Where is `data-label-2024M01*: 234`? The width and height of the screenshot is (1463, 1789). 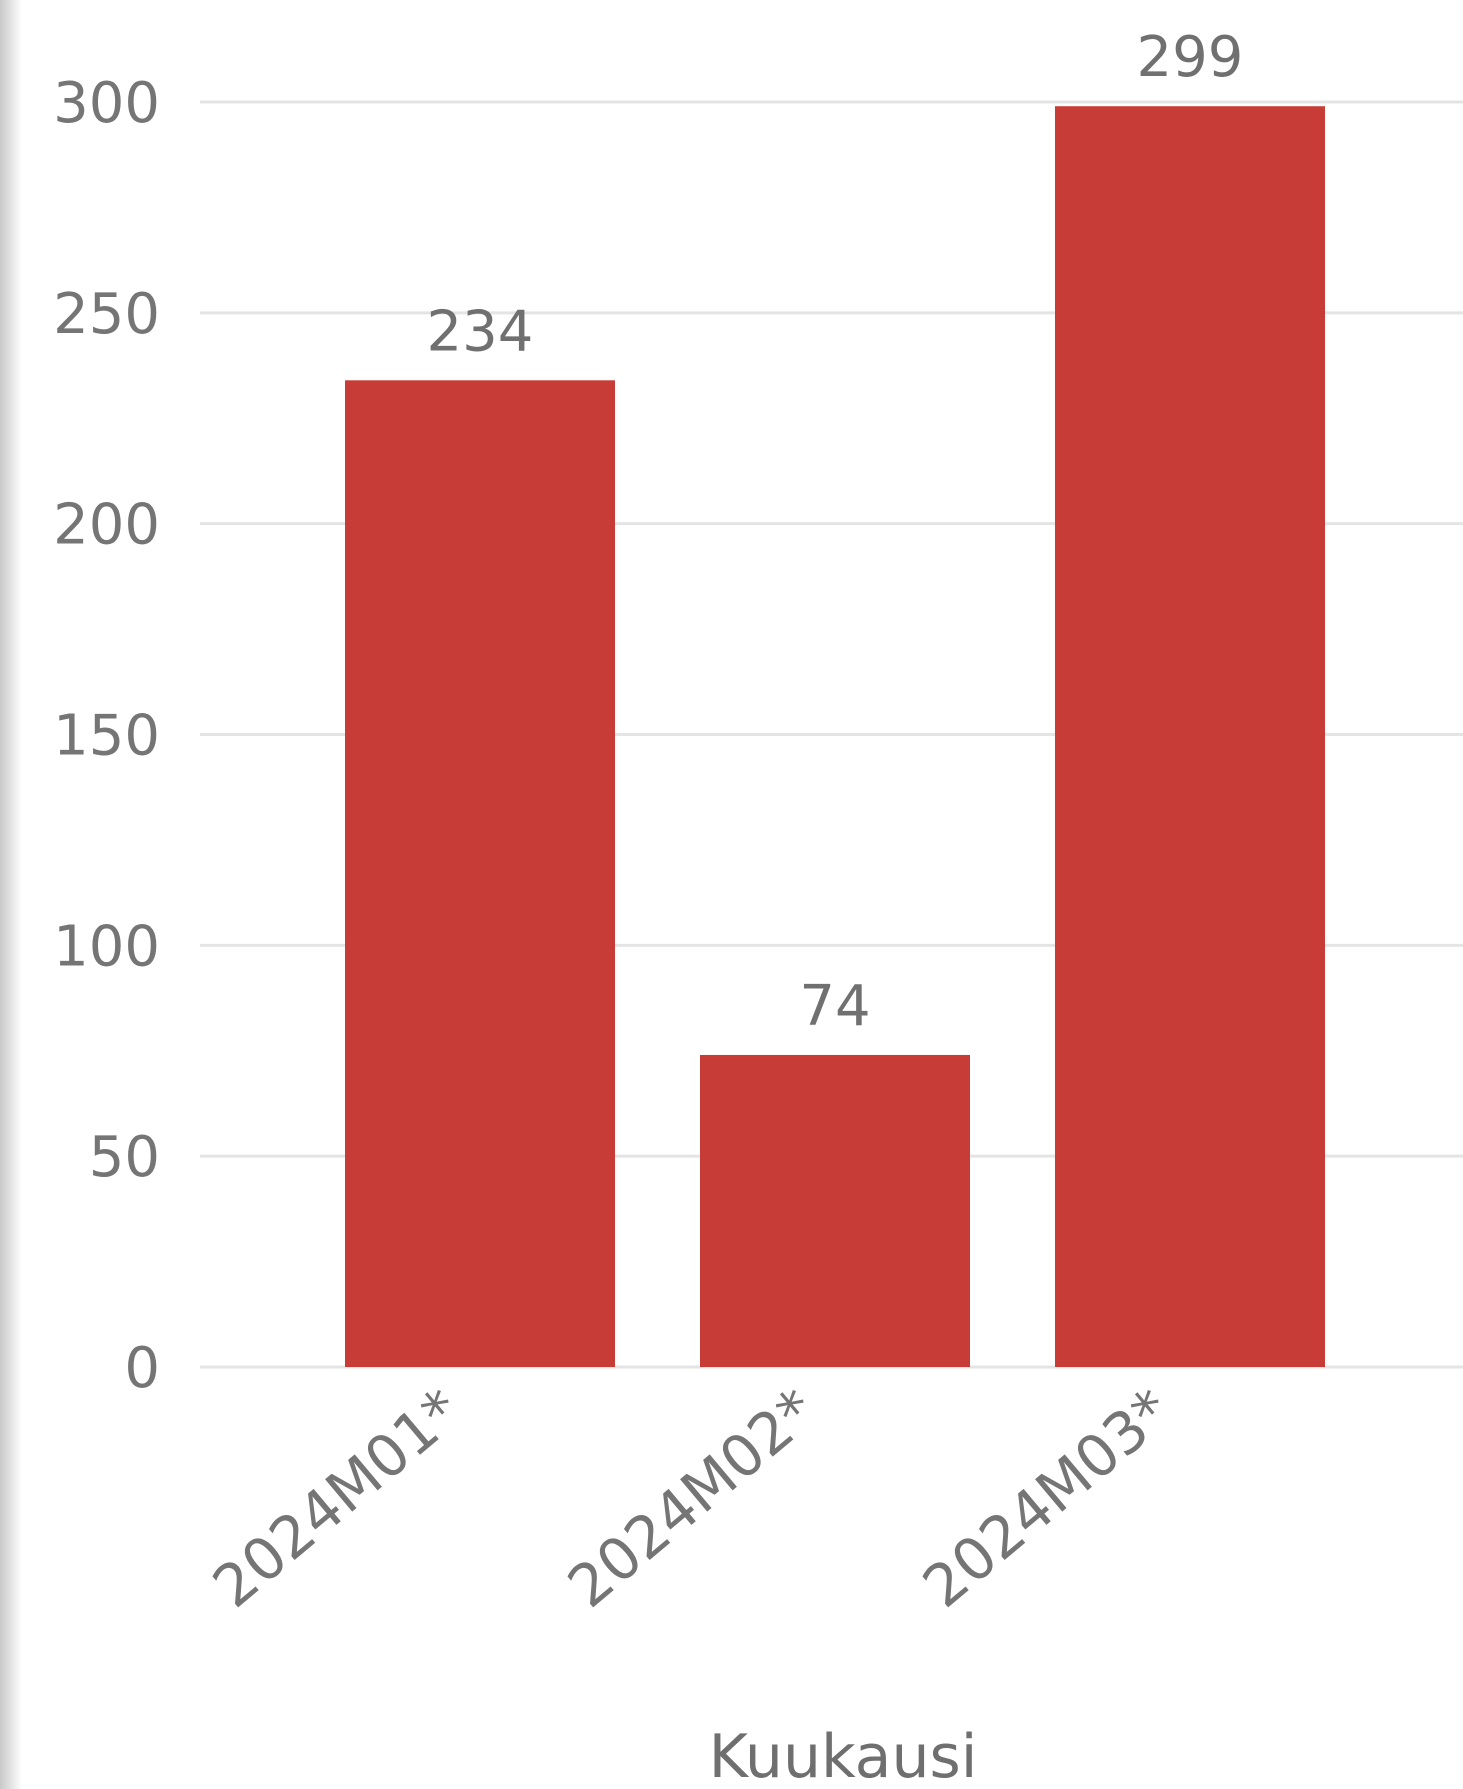 data-label-2024M01*: 234 is located at coordinates (480, 331).